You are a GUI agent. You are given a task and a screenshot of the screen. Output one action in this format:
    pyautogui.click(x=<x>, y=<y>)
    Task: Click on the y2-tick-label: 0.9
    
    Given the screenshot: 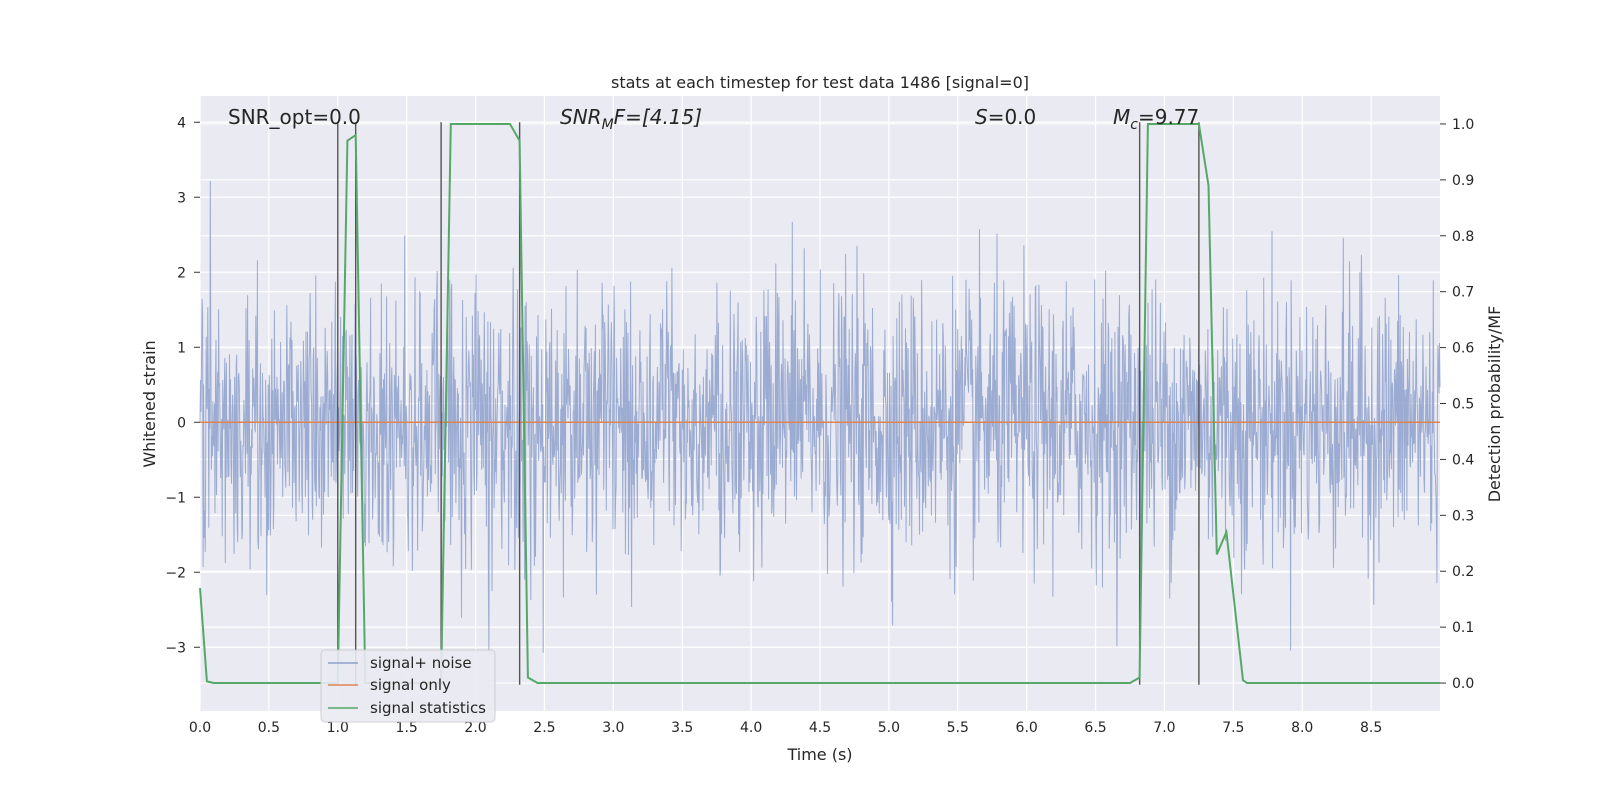 What is the action you would take?
    pyautogui.click(x=1463, y=181)
    